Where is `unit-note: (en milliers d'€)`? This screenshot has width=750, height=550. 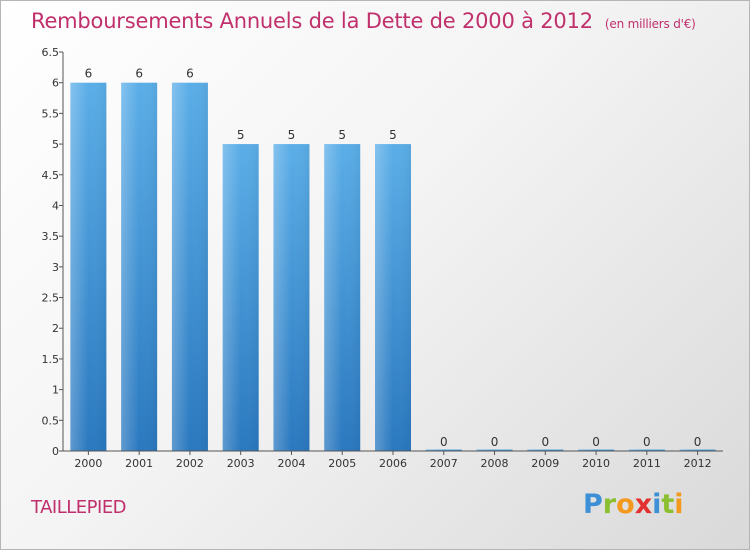
unit-note: (en milliers d'€) is located at coordinates (650, 24).